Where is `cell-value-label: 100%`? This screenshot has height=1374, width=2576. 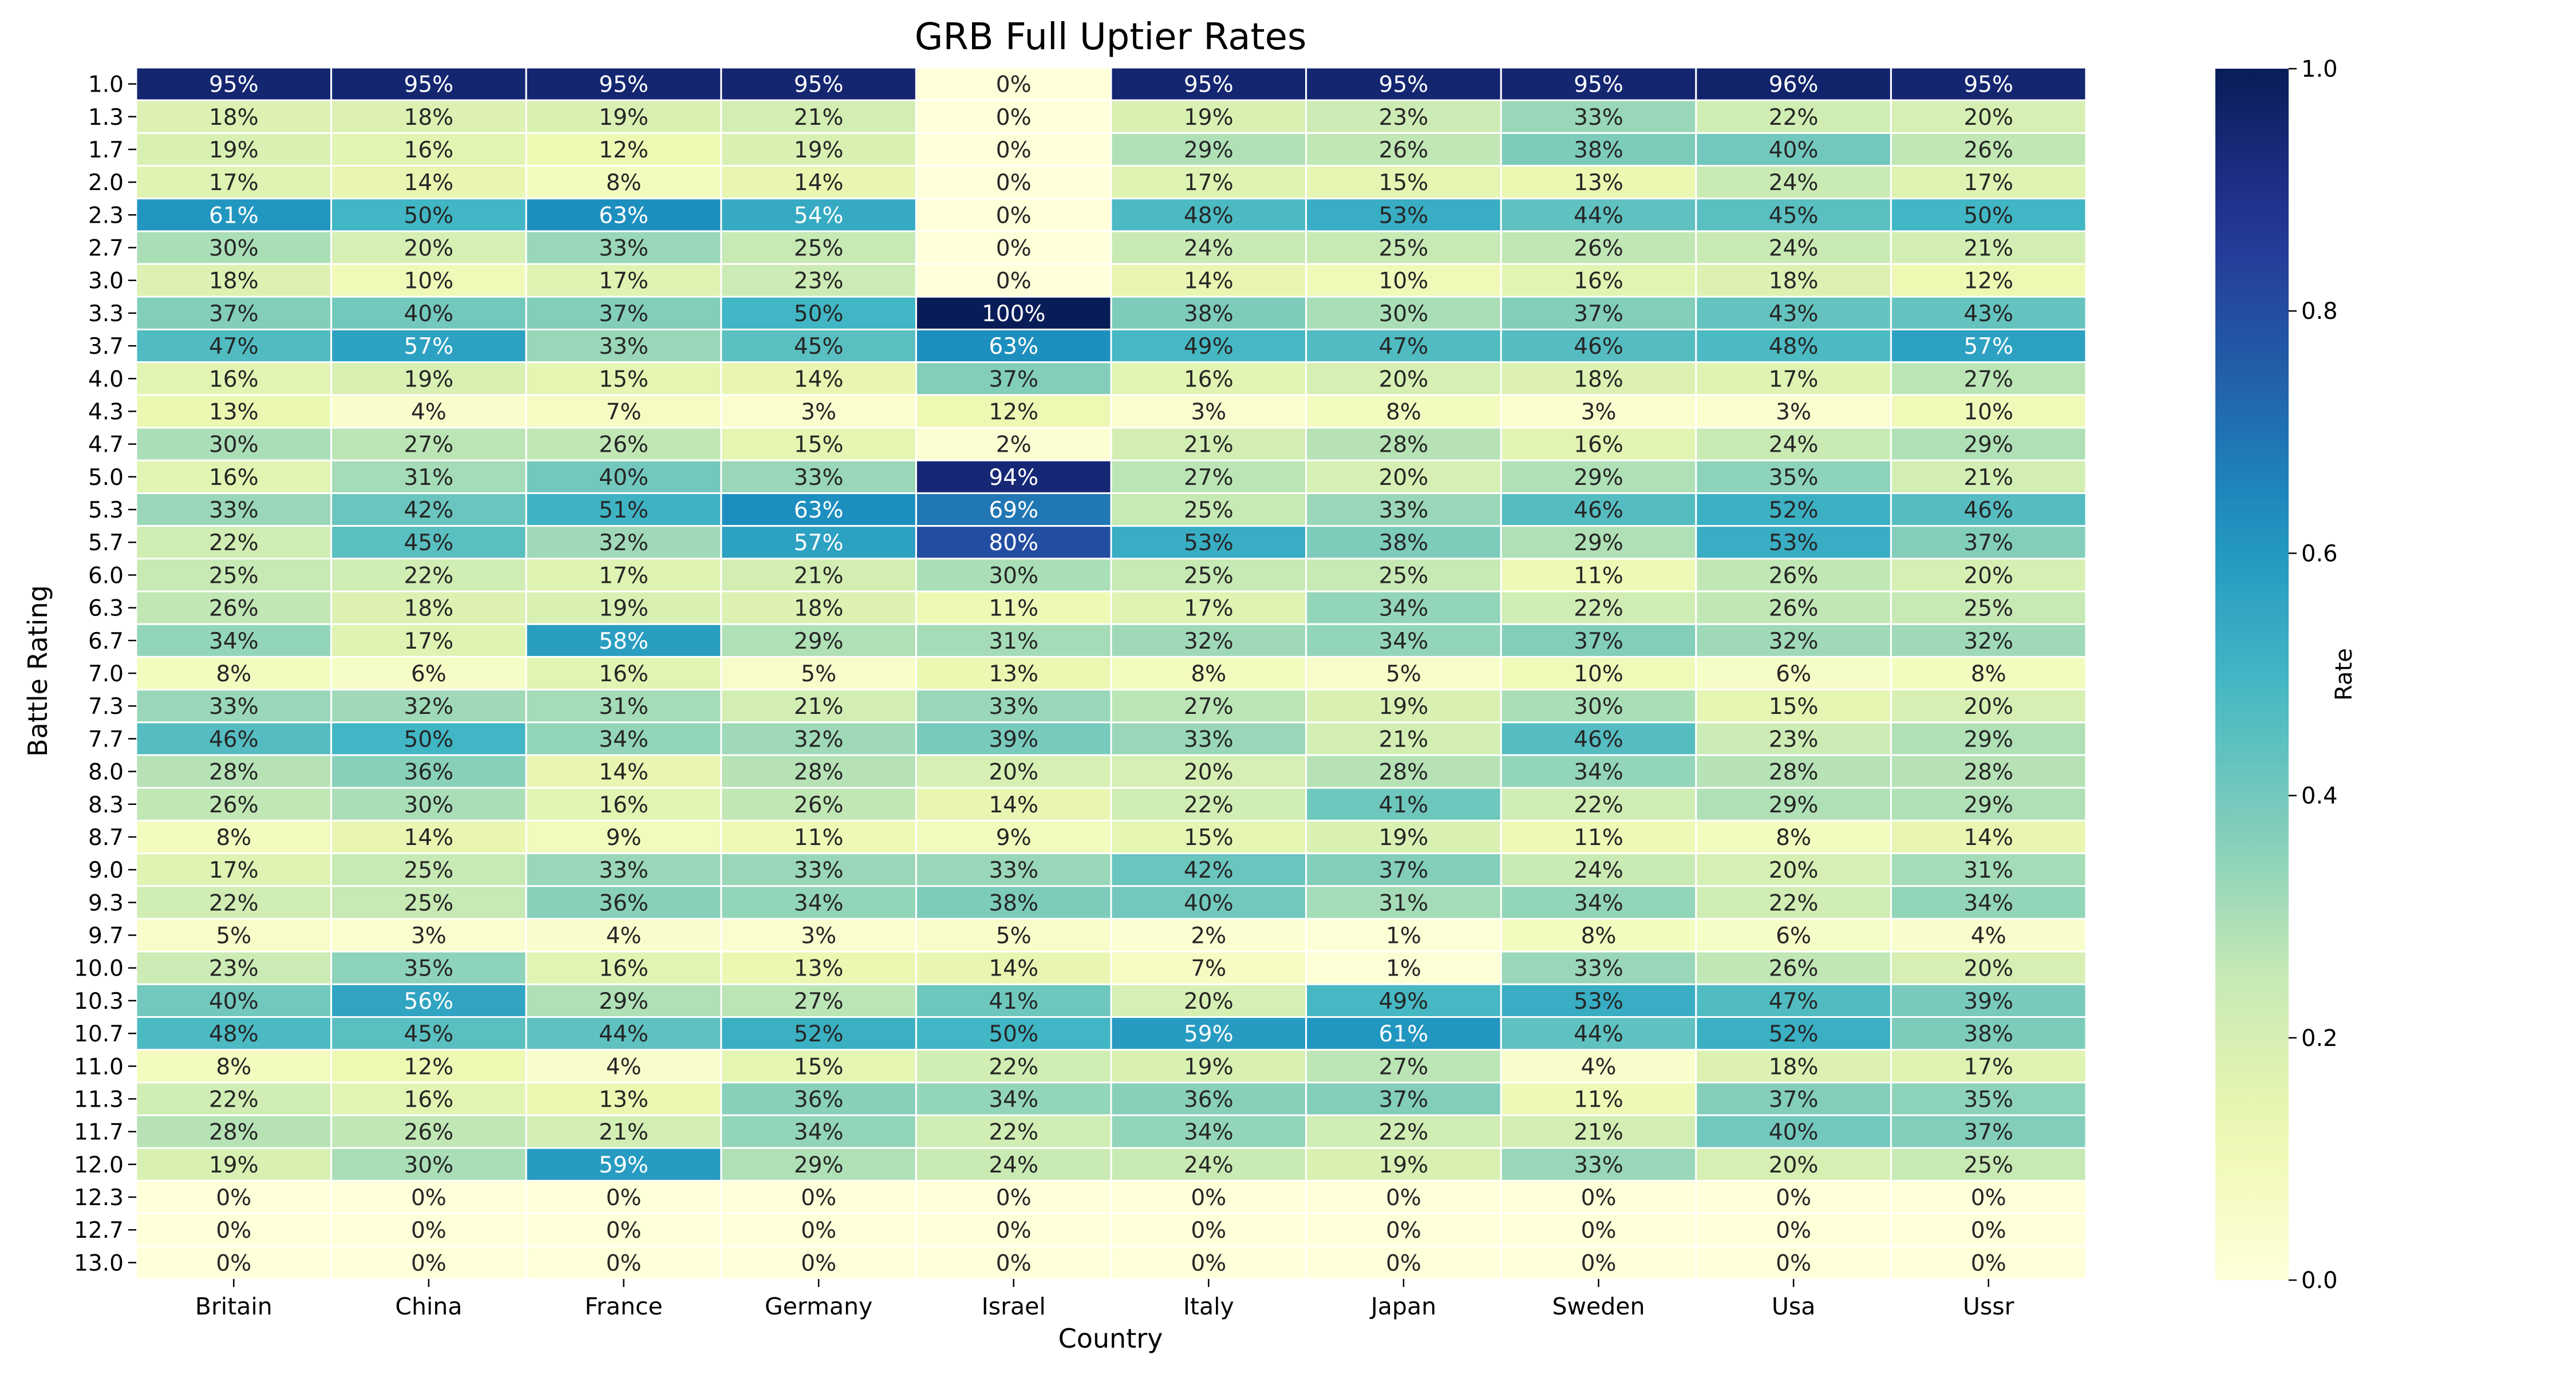 cell-value-label: 100% is located at coordinates (1014, 314).